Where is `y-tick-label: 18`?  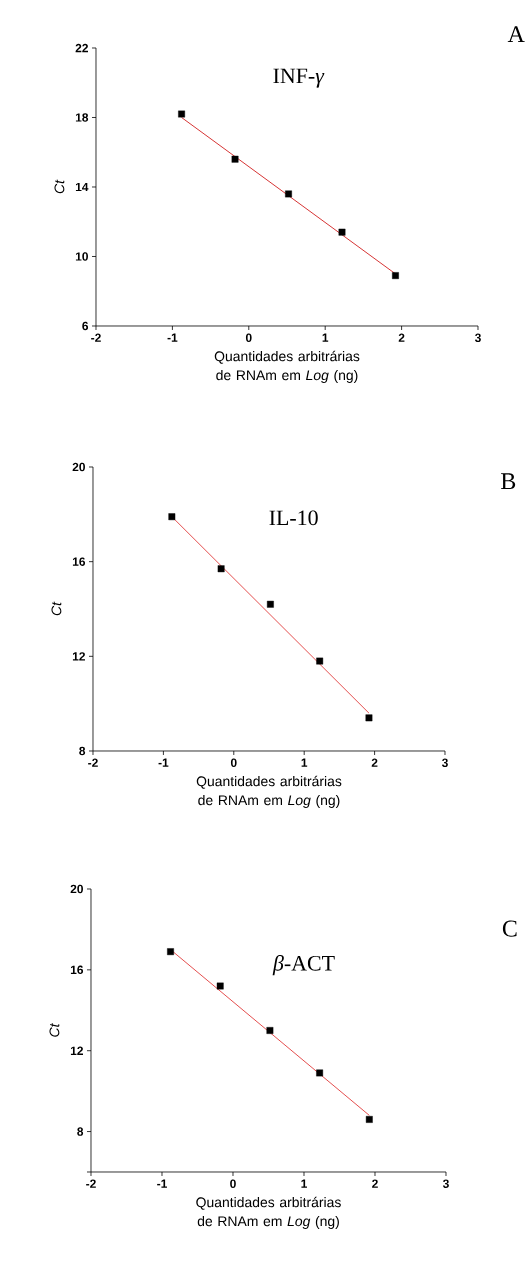
y-tick-label: 18 is located at coordinates (82, 117).